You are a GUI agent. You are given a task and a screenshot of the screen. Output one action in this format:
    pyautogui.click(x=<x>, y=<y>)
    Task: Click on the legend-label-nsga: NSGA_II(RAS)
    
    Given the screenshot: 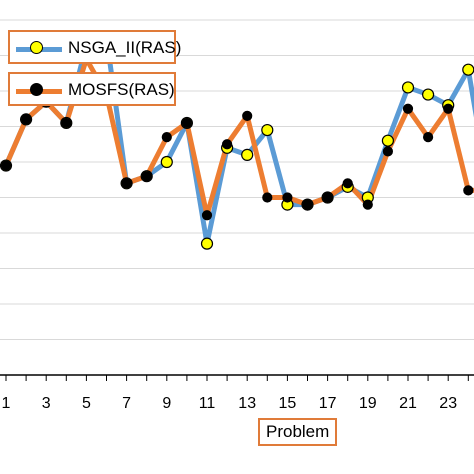 What is the action you would take?
    pyautogui.click(x=125, y=47)
    